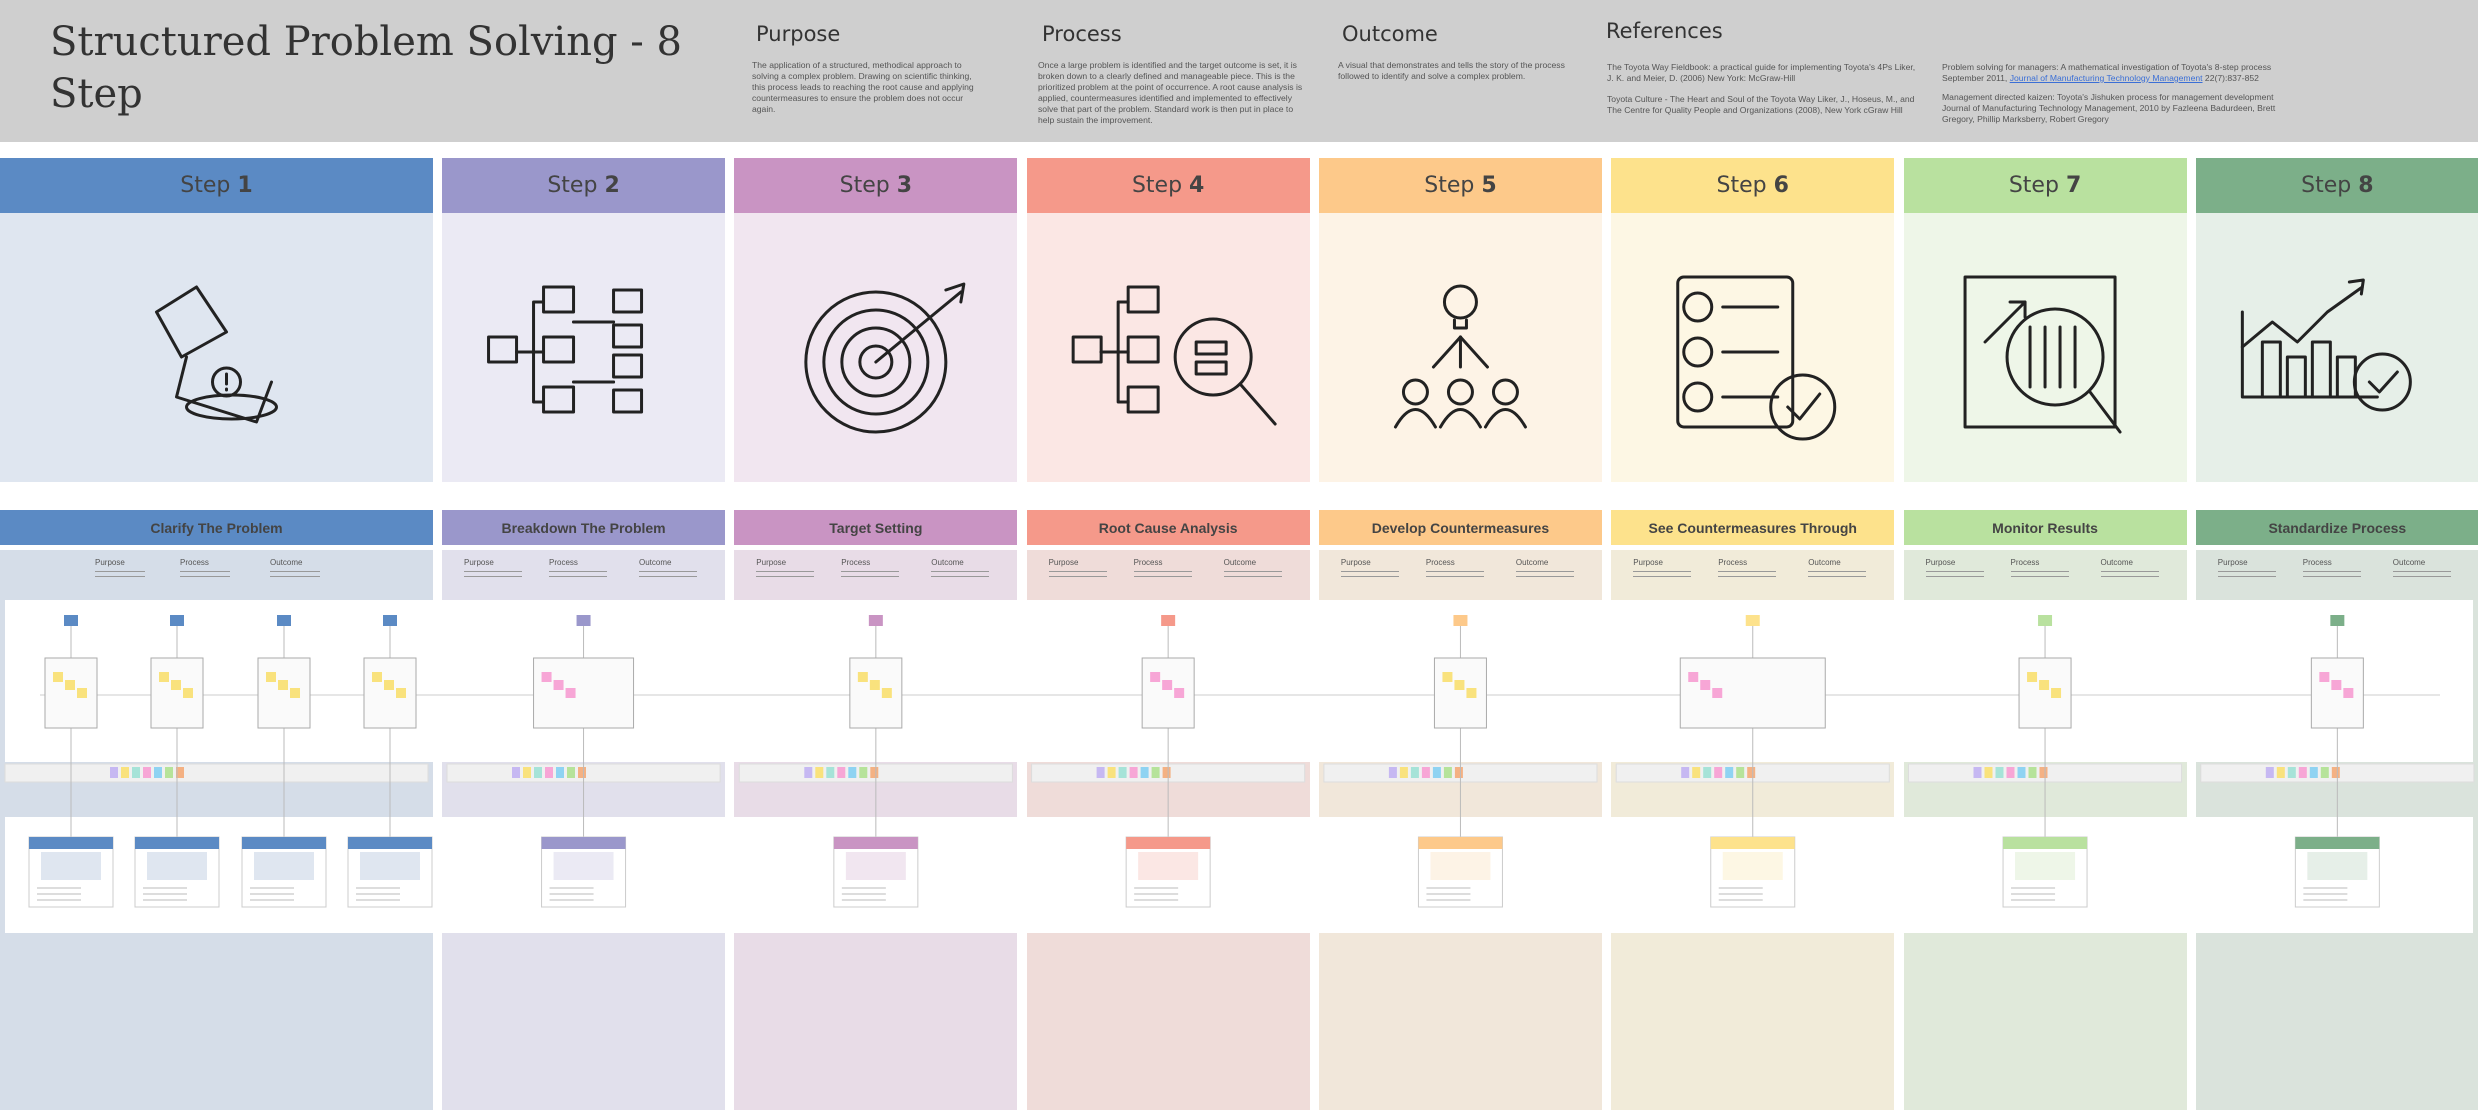  Describe the element at coordinates (1460, 185) in the screenshot. I see `step-header: Step 5` at that location.